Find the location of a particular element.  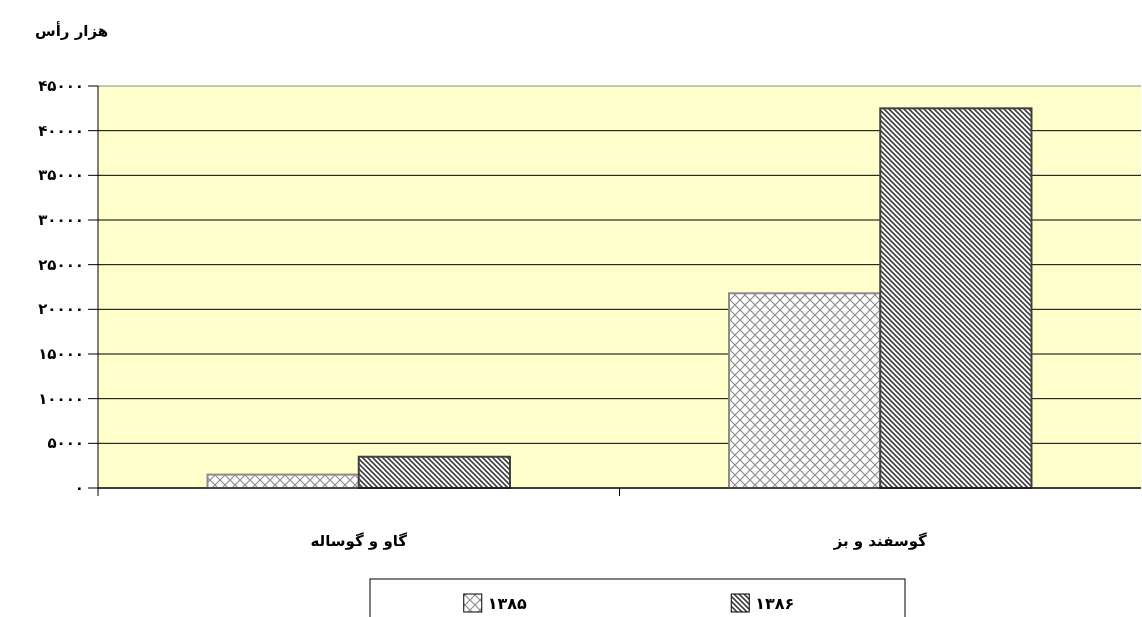

y-tick-label: ۴۵۰۰۰ is located at coordinates (61, 86).